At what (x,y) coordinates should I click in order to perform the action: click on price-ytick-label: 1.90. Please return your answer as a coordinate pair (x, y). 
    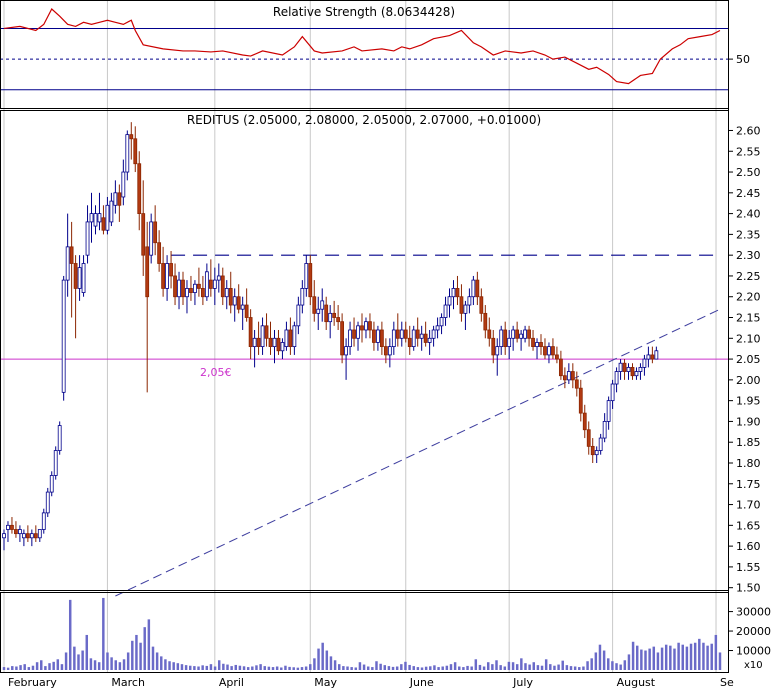
    Looking at the image, I should click on (748, 421).